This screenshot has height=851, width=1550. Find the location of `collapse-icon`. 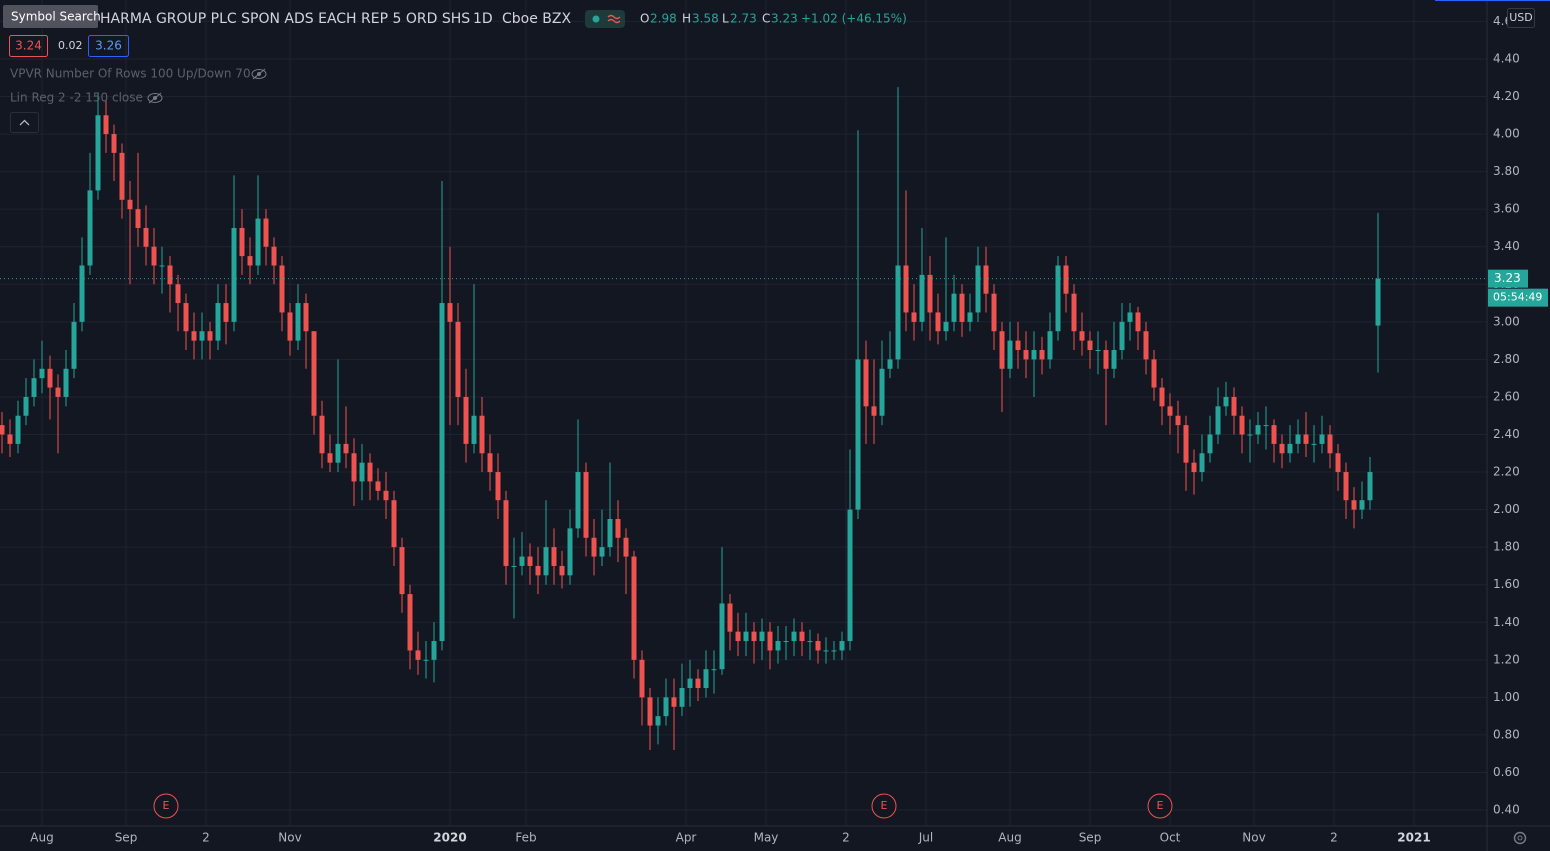

collapse-icon is located at coordinates (24, 122).